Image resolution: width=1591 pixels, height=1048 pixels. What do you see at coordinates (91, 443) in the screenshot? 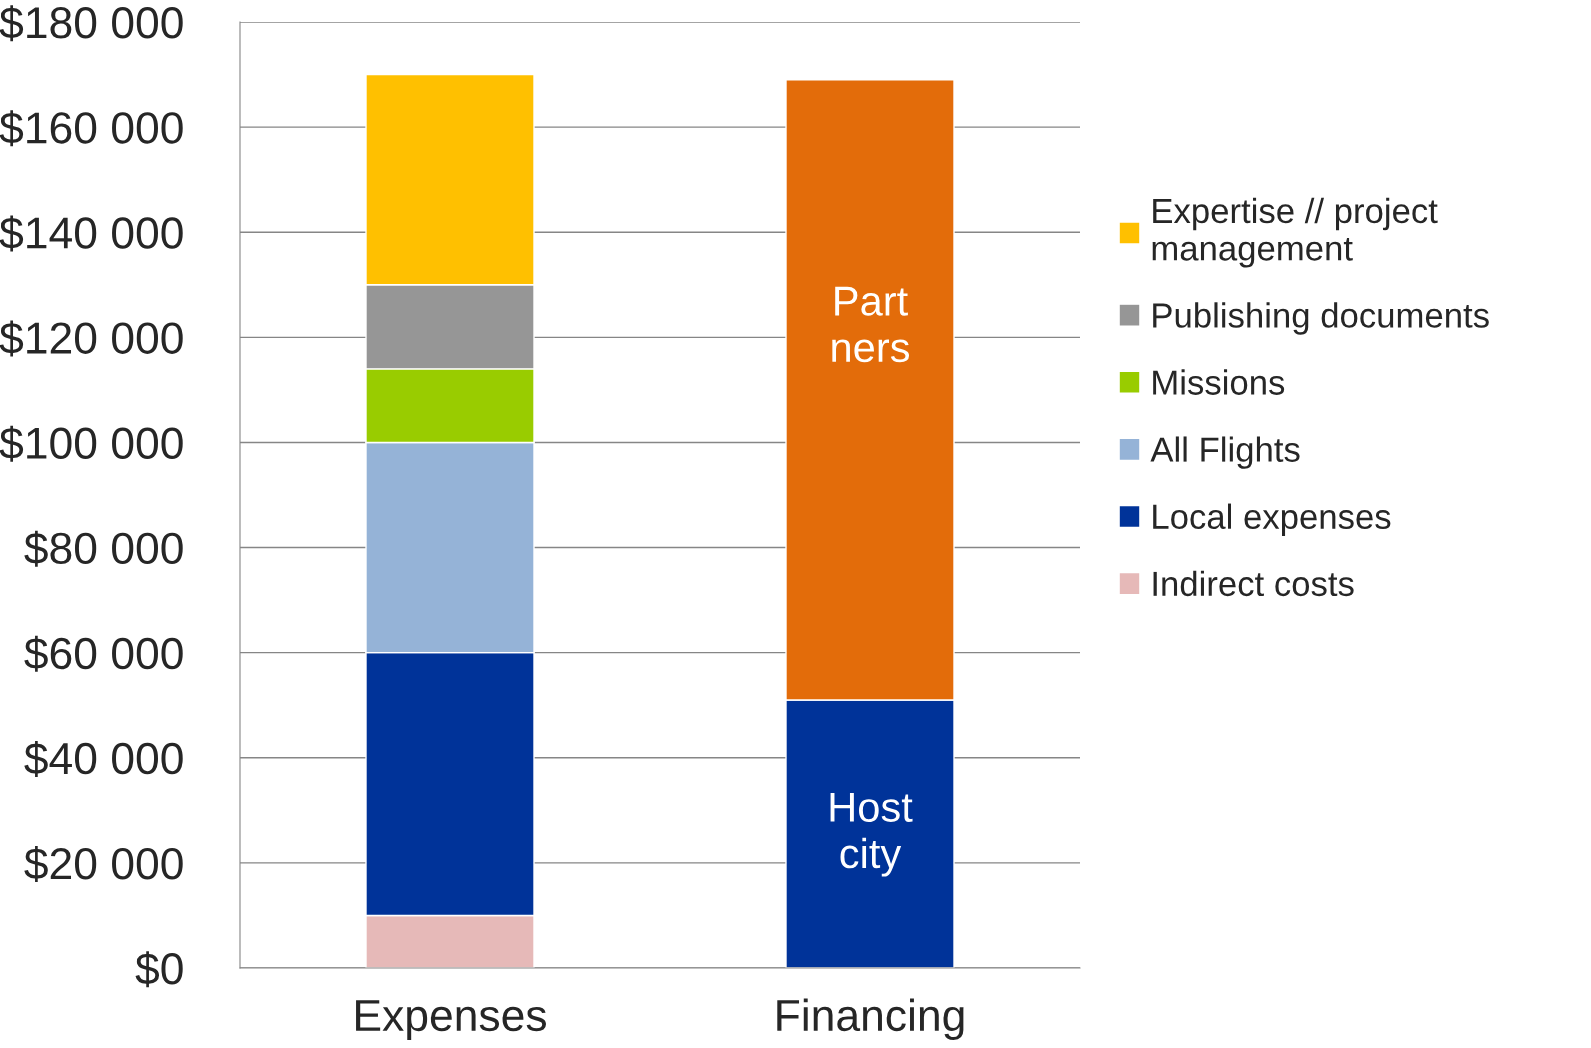
I see `y-tick-label: $100 000` at bounding box center [91, 443].